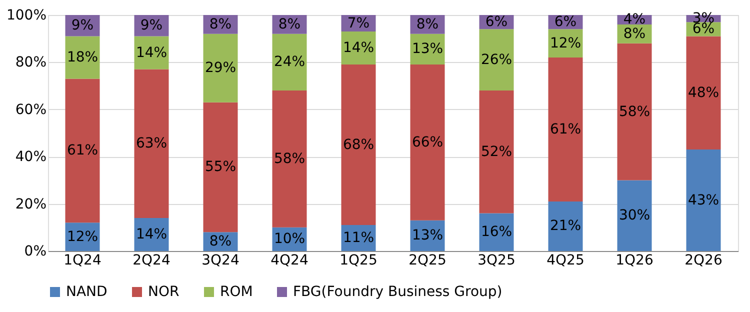  Describe the element at coordinates (703, 260) in the screenshot. I see `x-tick-label: 2Q26` at that location.